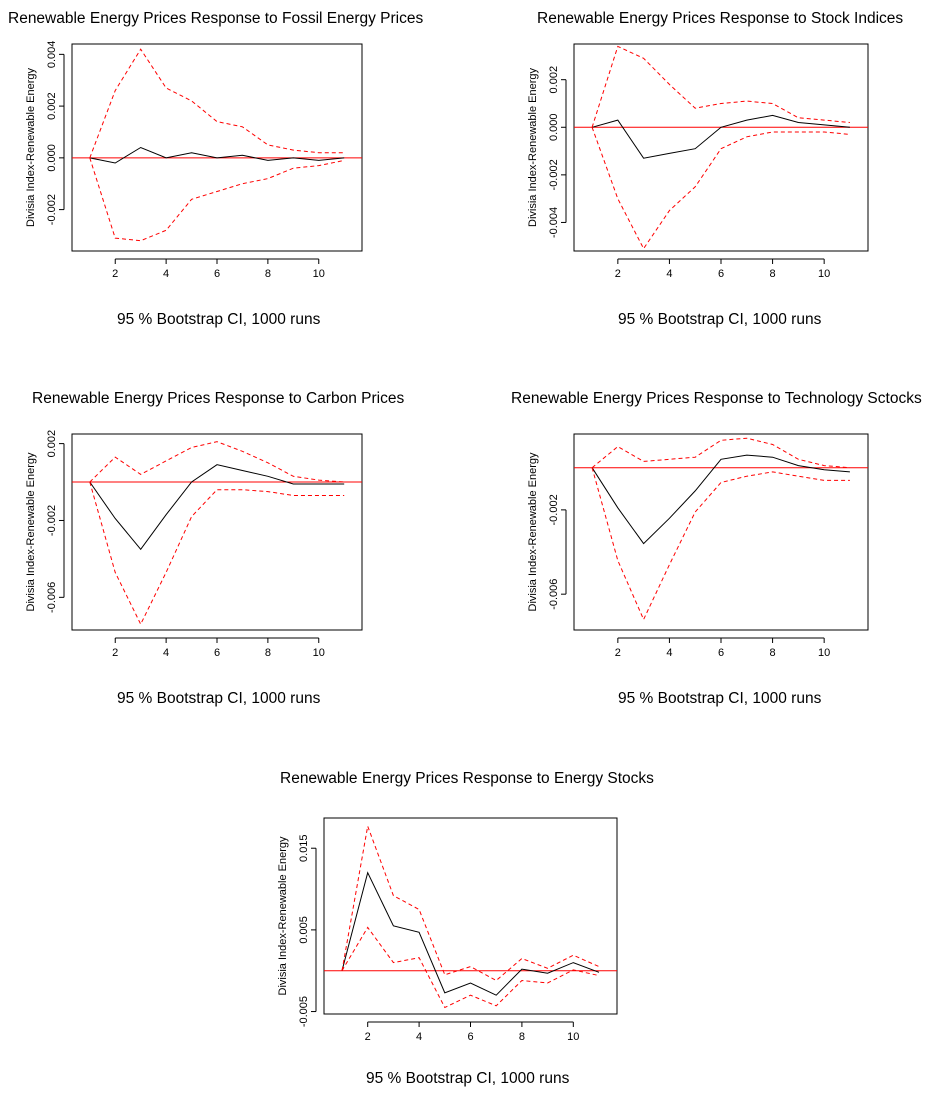  I want to click on y-tick-label: 0.004, so click(52, 55).